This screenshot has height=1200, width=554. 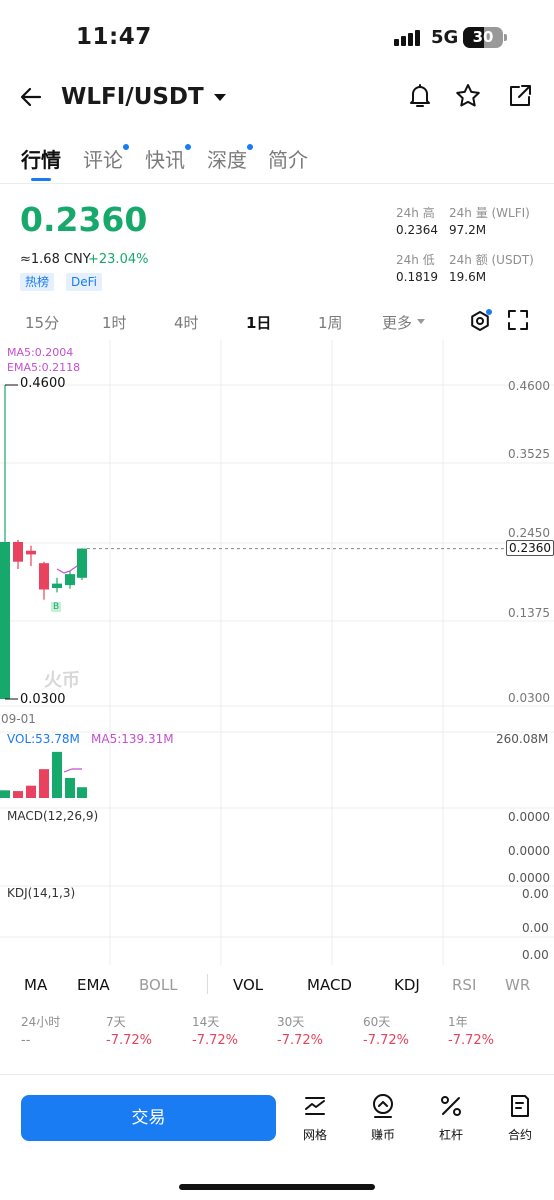 What do you see at coordinates (55, 259) in the screenshot?
I see `cny-price: ≈1.68 CNY` at bounding box center [55, 259].